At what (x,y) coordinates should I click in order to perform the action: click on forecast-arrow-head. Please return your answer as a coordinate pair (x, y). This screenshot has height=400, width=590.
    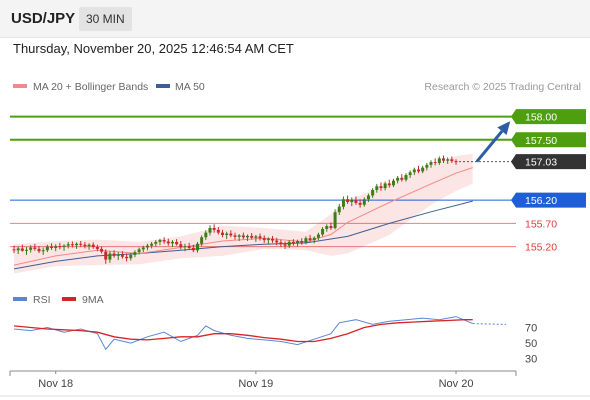
    Looking at the image, I should click on (504, 128).